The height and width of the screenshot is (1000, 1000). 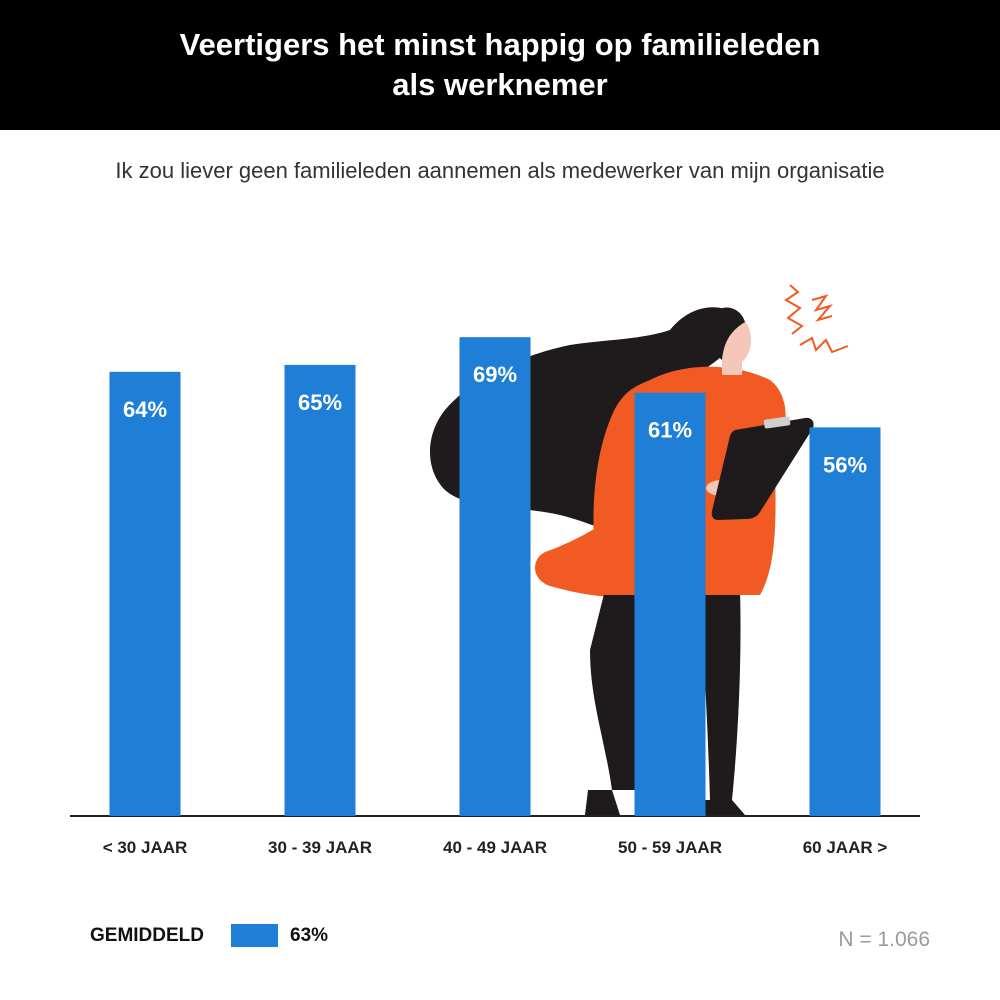 What do you see at coordinates (254, 935) in the screenshot?
I see `legend-swatch` at bounding box center [254, 935].